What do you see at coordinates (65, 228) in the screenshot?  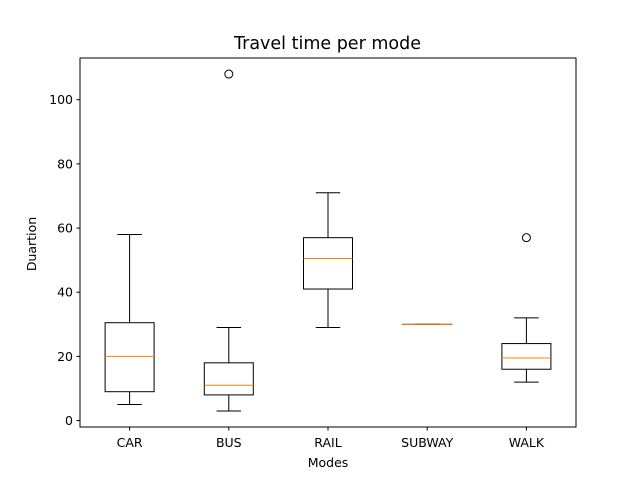 I see `y-tick-label-60: 60` at bounding box center [65, 228].